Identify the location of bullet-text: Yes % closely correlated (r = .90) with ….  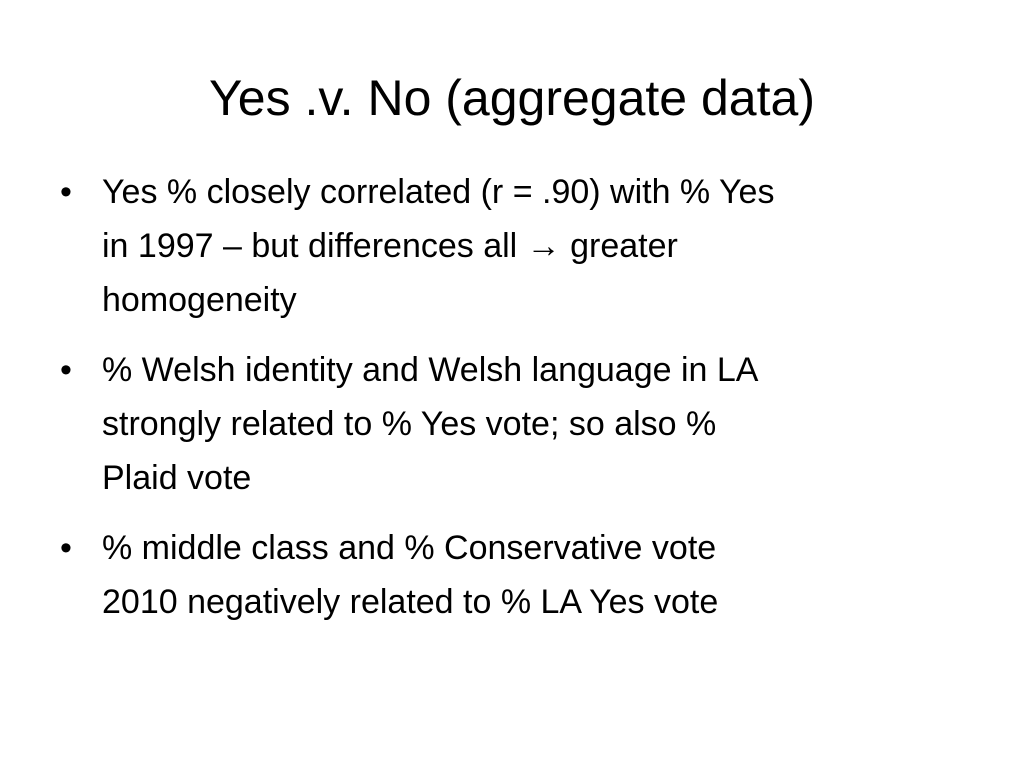
(438, 192).